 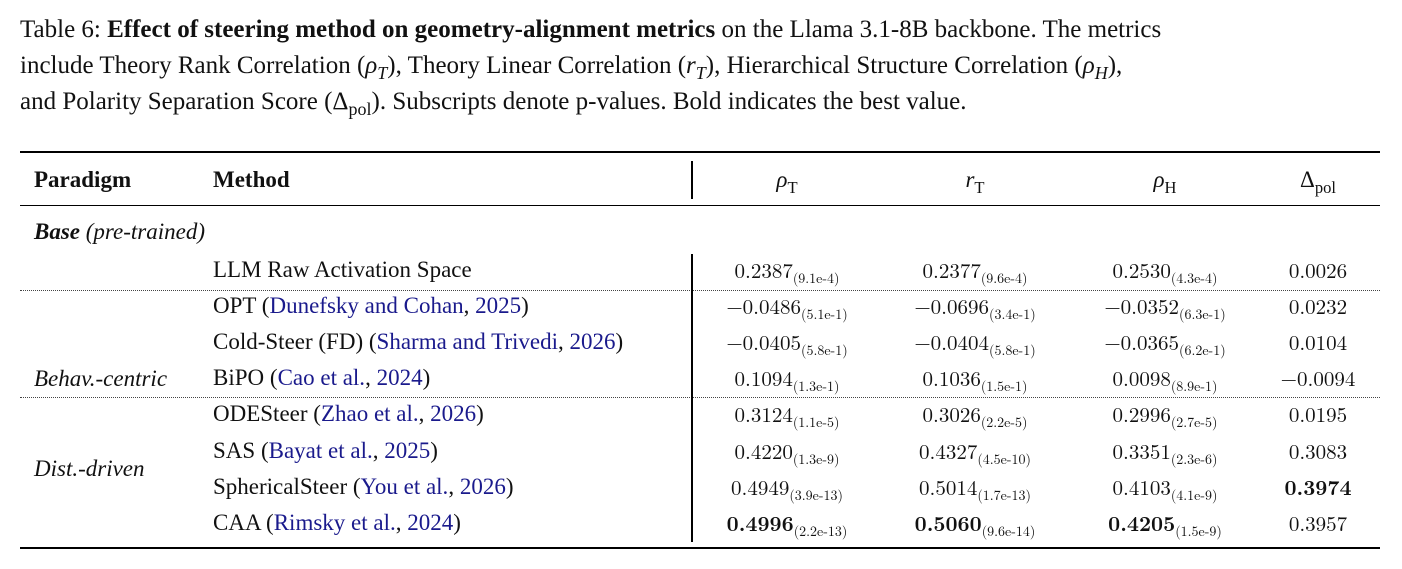 What do you see at coordinates (700, 548) in the screenshot?
I see `table-bottom-rule` at bounding box center [700, 548].